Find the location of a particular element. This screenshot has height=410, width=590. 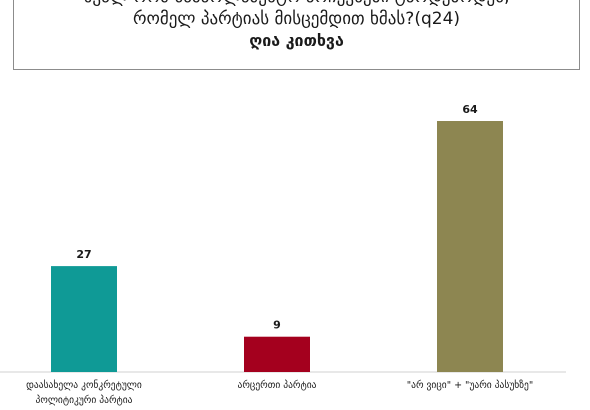

category-label-1-line-2: პოლიტიკური პარტია is located at coordinates (84, 400).